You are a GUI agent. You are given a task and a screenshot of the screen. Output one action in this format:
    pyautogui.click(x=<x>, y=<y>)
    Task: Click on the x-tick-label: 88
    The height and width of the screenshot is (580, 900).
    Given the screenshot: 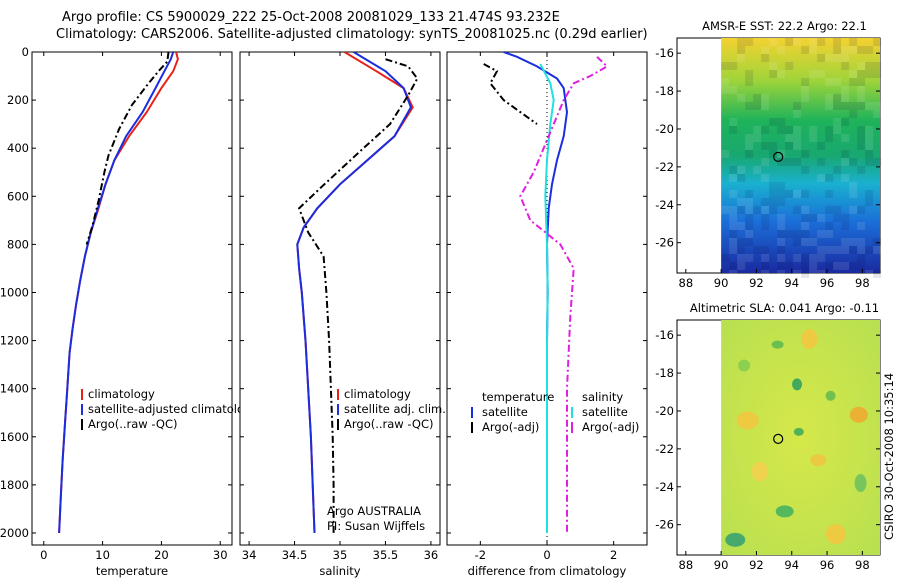 What is the action you would take?
    pyautogui.click(x=686, y=283)
    